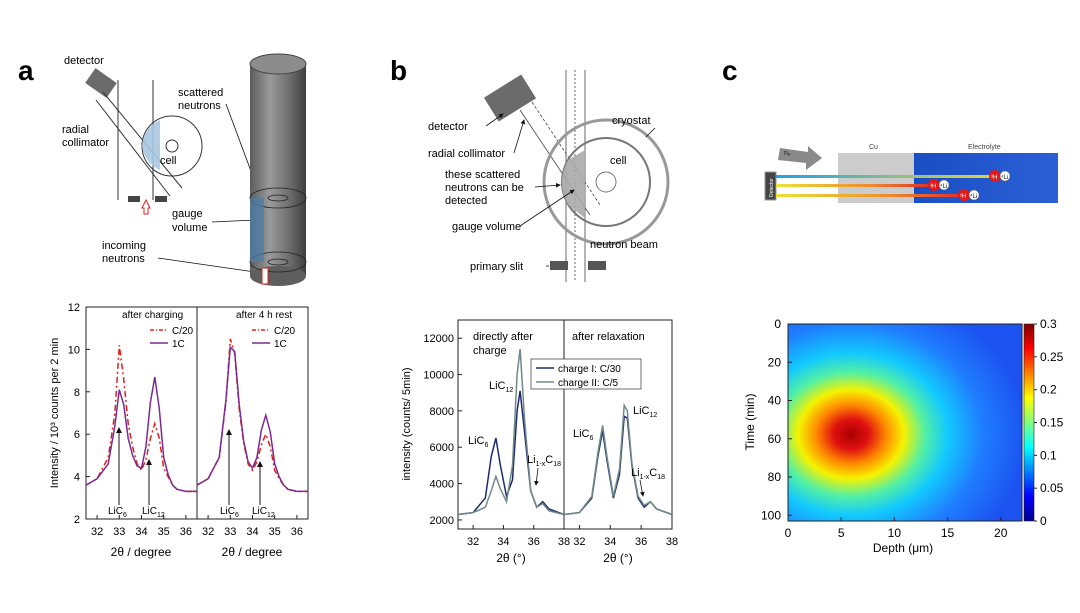  I want to click on label-detector-c: Detector, so click(772, 187).